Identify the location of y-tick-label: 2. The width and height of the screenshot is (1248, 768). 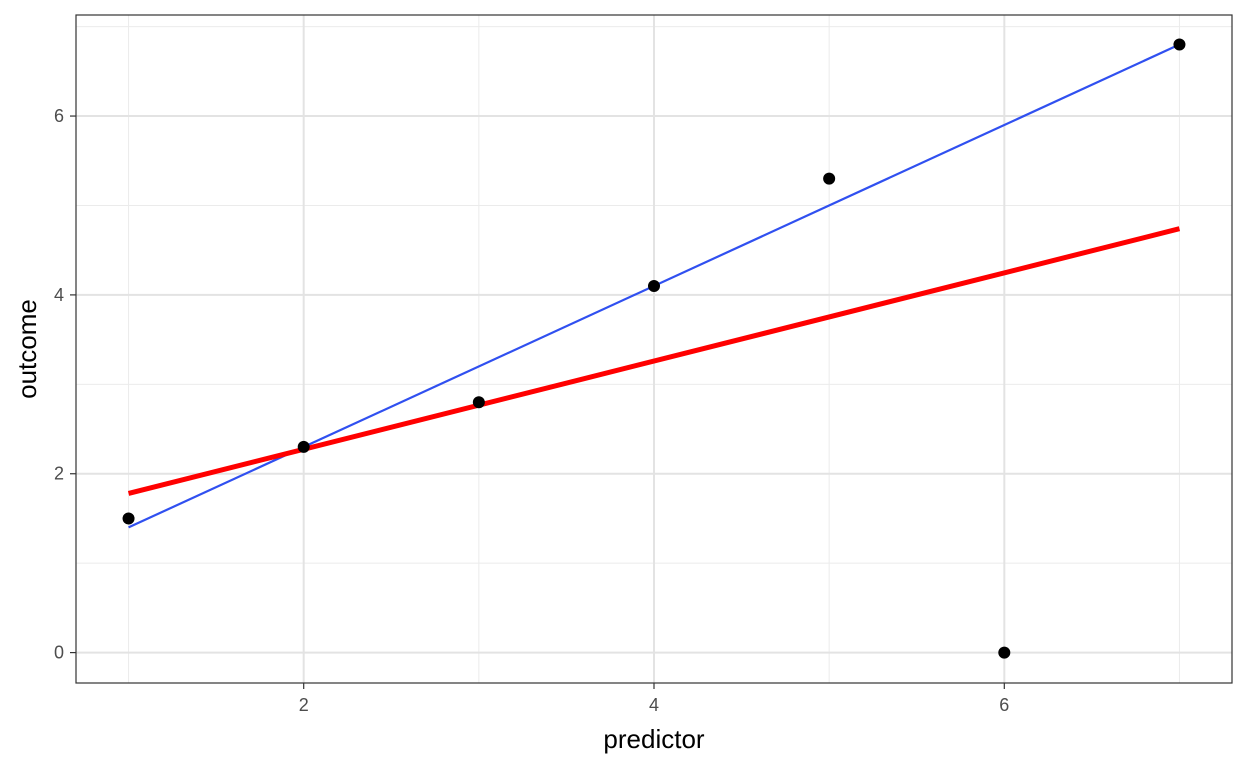
(59, 474).